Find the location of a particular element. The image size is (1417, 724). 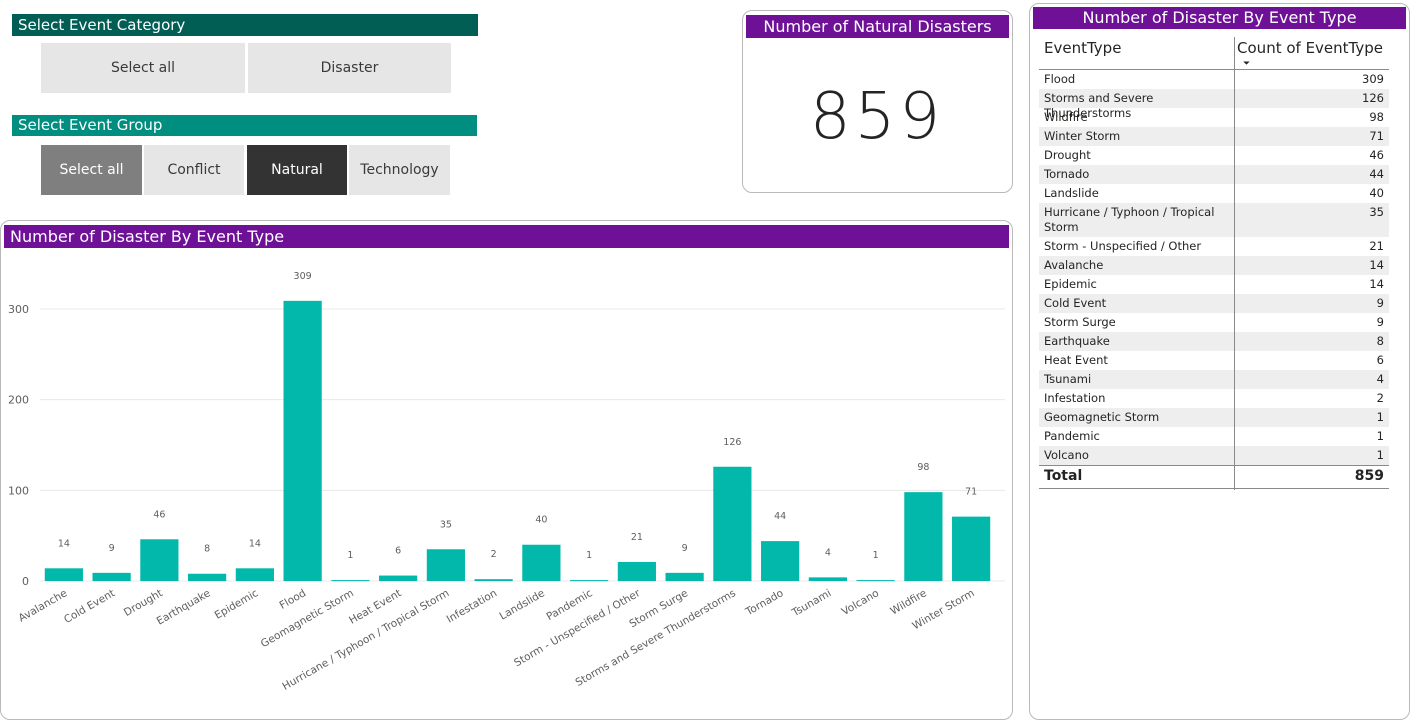

chart-title: Number of Disaster By Event Type is located at coordinates (506, 236).